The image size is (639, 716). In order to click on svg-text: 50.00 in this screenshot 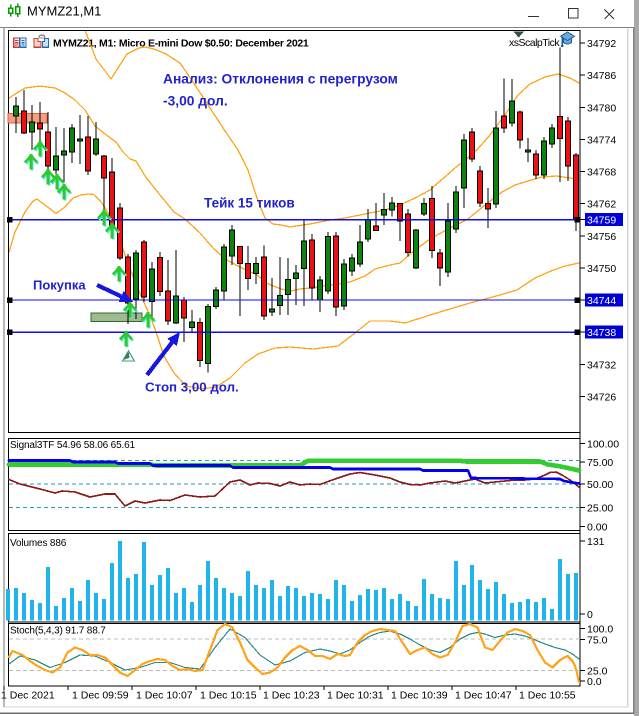, I will do `click(600, 485)`.